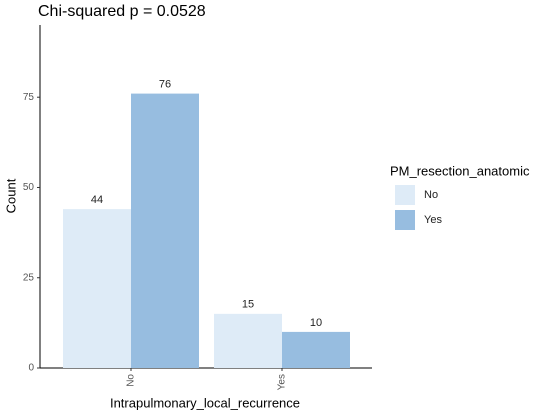 The height and width of the screenshot is (416, 550). Describe the element at coordinates (29, 277) in the screenshot. I see `y-tick-label: 25` at that location.